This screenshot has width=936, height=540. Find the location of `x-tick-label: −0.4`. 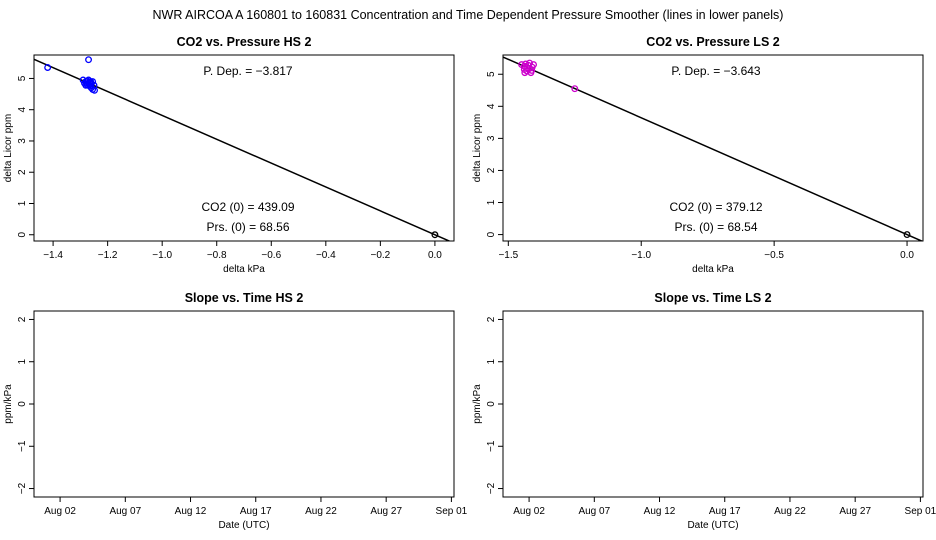

x-tick-label: −0.4 is located at coordinates (326, 255).